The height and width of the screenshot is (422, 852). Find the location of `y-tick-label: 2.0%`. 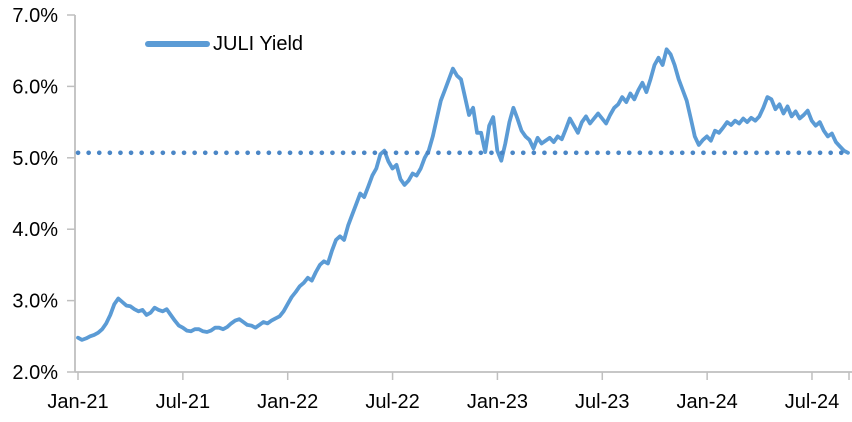

y-tick-label: 2.0% is located at coordinates (35, 373).